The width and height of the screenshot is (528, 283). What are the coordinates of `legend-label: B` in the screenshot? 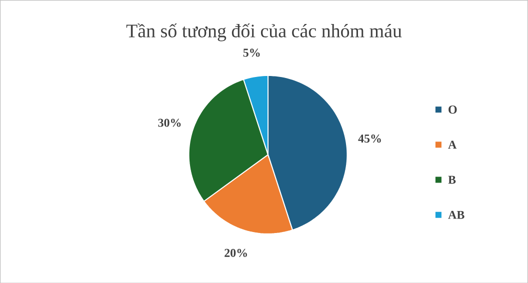 It's located at (452, 180).